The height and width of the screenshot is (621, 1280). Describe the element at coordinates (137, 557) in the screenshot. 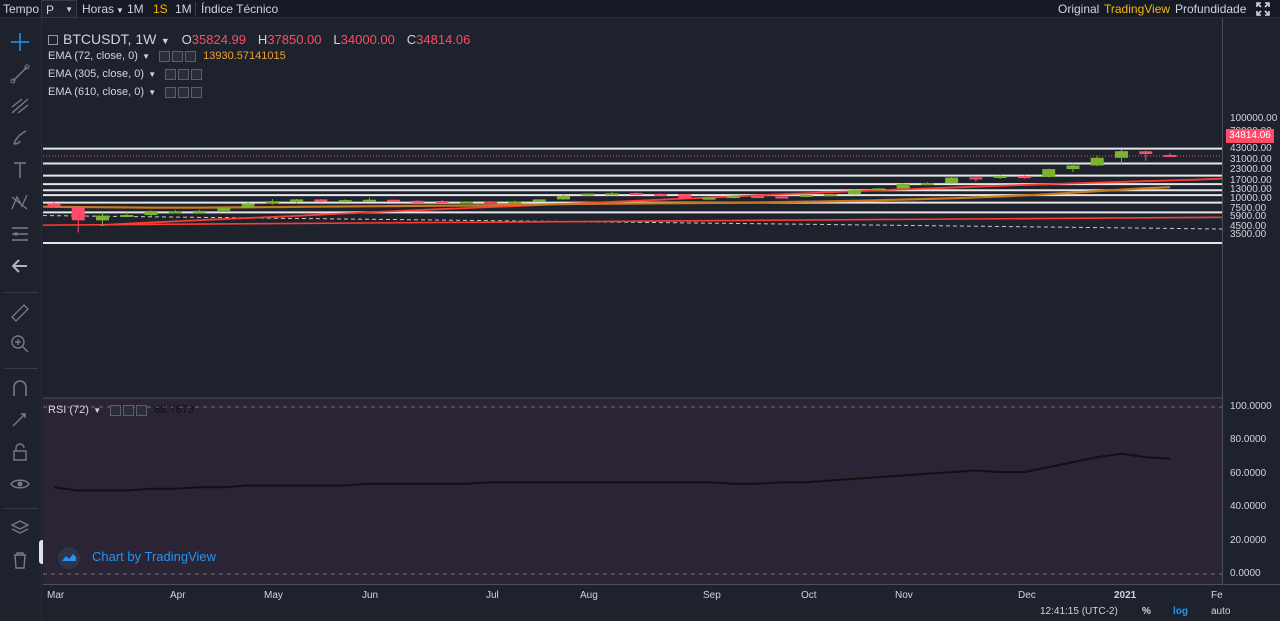

I see `tradingview-brand-link: Chart by TradingView` at that location.